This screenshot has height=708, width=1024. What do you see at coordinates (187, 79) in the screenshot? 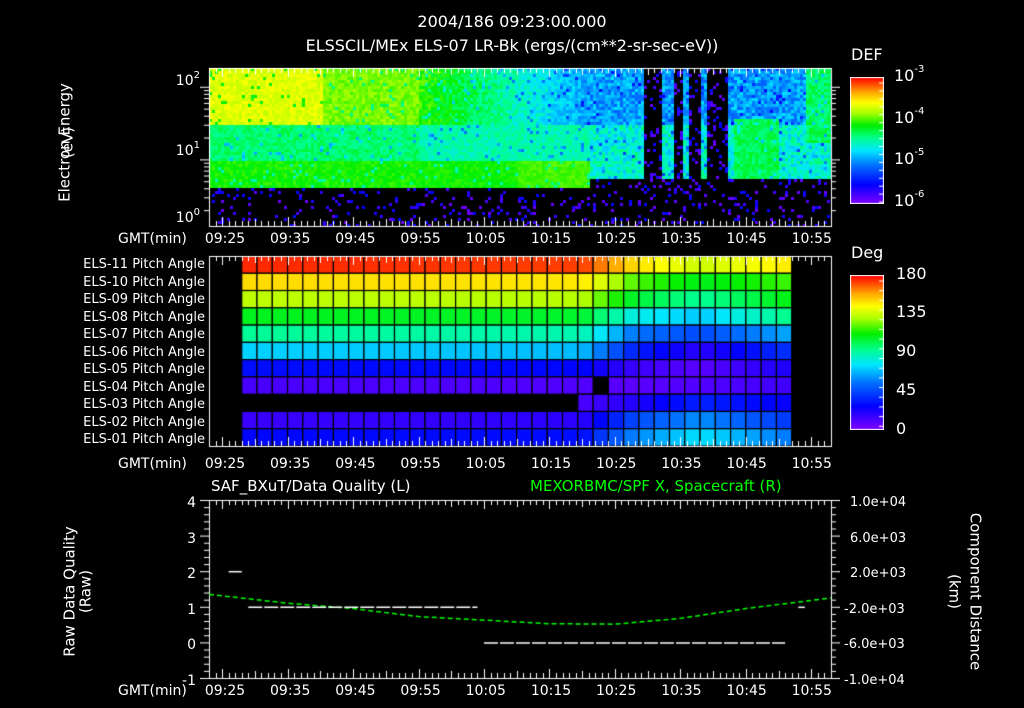
I see `energy-ytick-100: 10²` at bounding box center [187, 79].